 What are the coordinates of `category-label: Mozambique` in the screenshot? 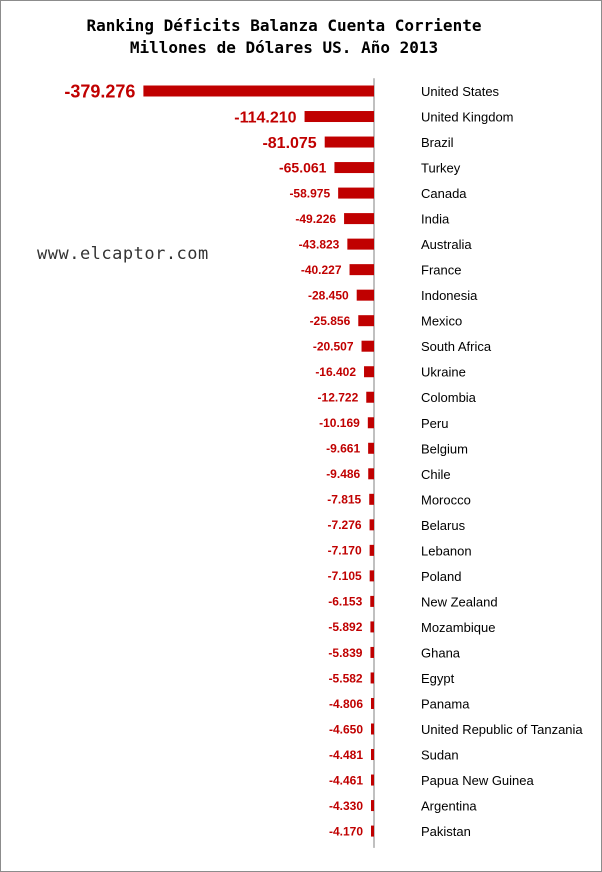 It's located at (458, 627).